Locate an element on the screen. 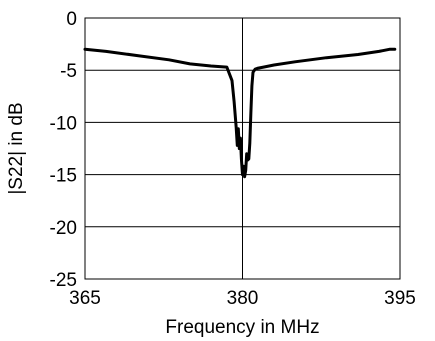  y-tick-label-2: -10 is located at coordinates (63, 123).